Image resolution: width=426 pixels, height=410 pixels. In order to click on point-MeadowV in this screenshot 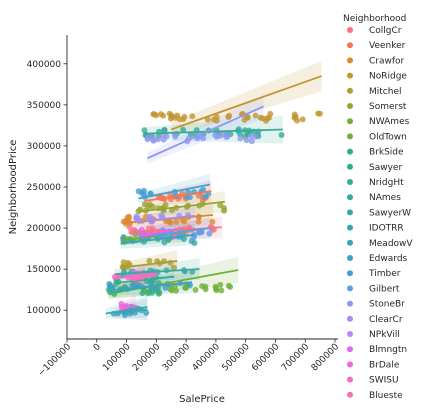, I will do `click(146, 312)`.